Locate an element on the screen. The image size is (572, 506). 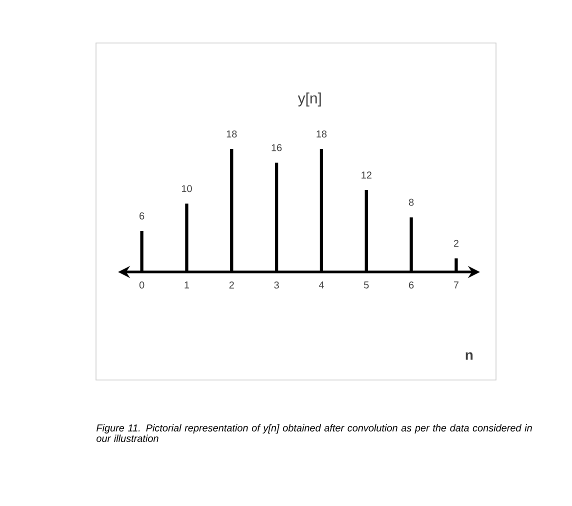
chart-title: y[n] is located at coordinates (309, 99).